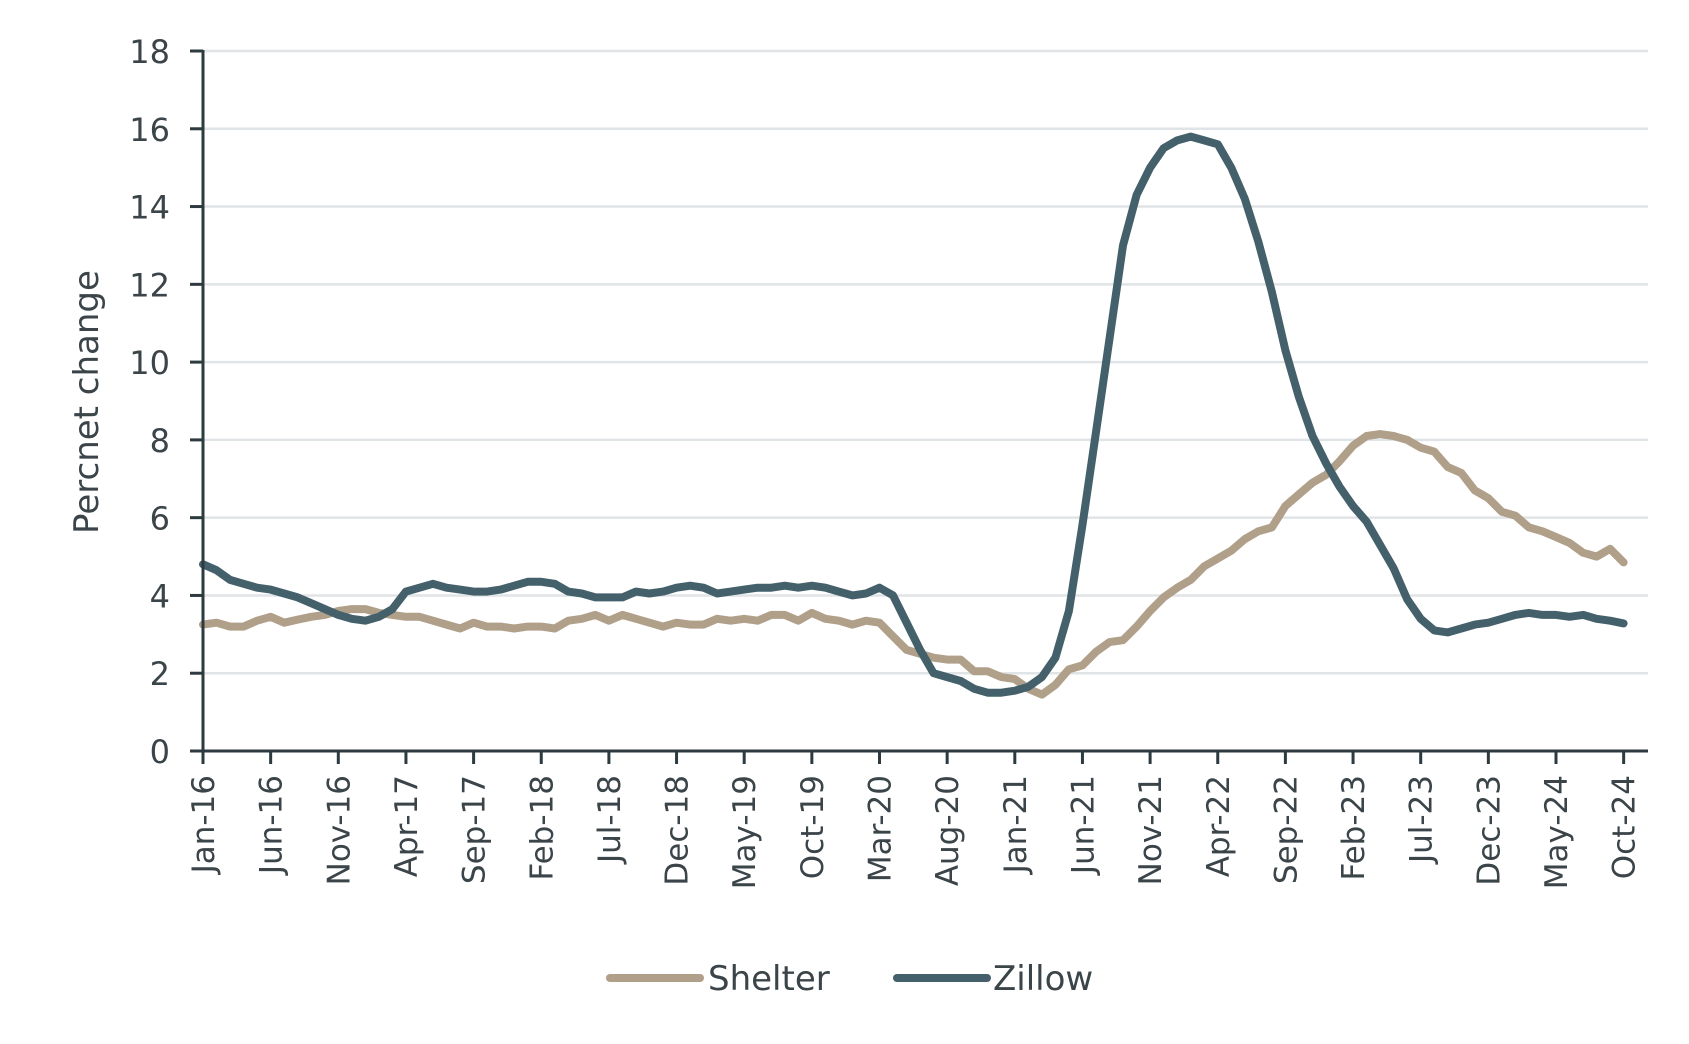  What do you see at coordinates (160, 674) in the screenshot?
I see `y-tick-label: 2` at bounding box center [160, 674].